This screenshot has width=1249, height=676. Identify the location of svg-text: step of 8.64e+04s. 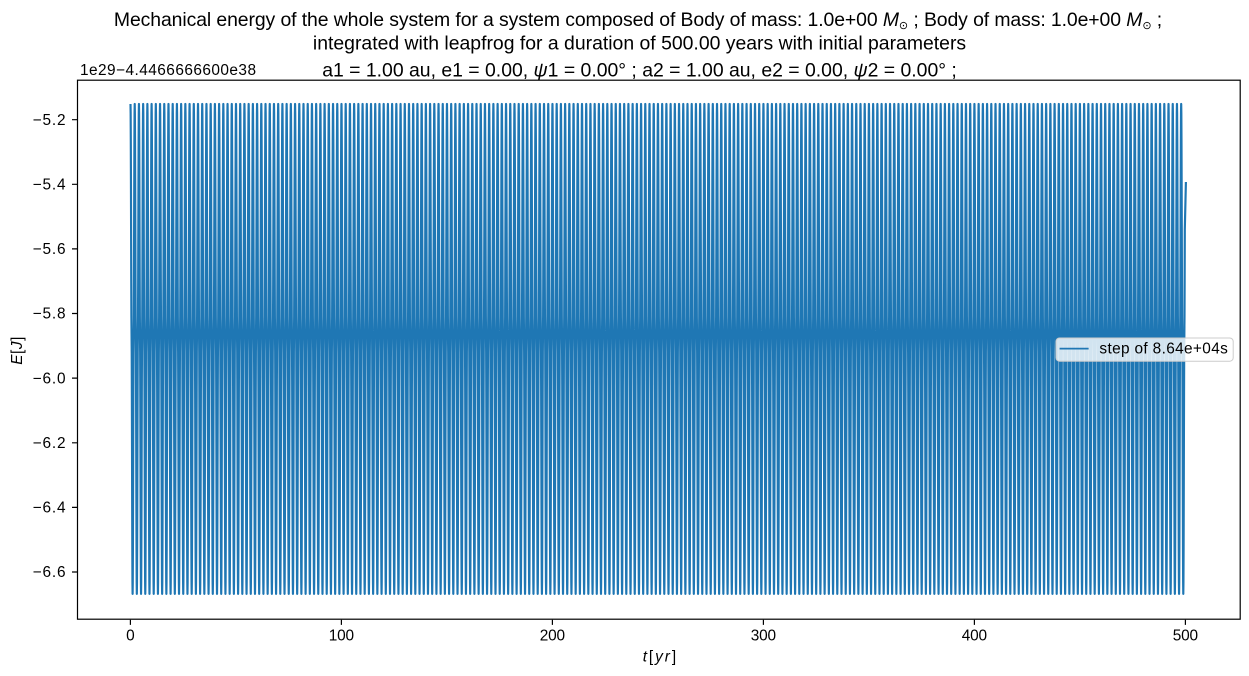
(1163, 349).